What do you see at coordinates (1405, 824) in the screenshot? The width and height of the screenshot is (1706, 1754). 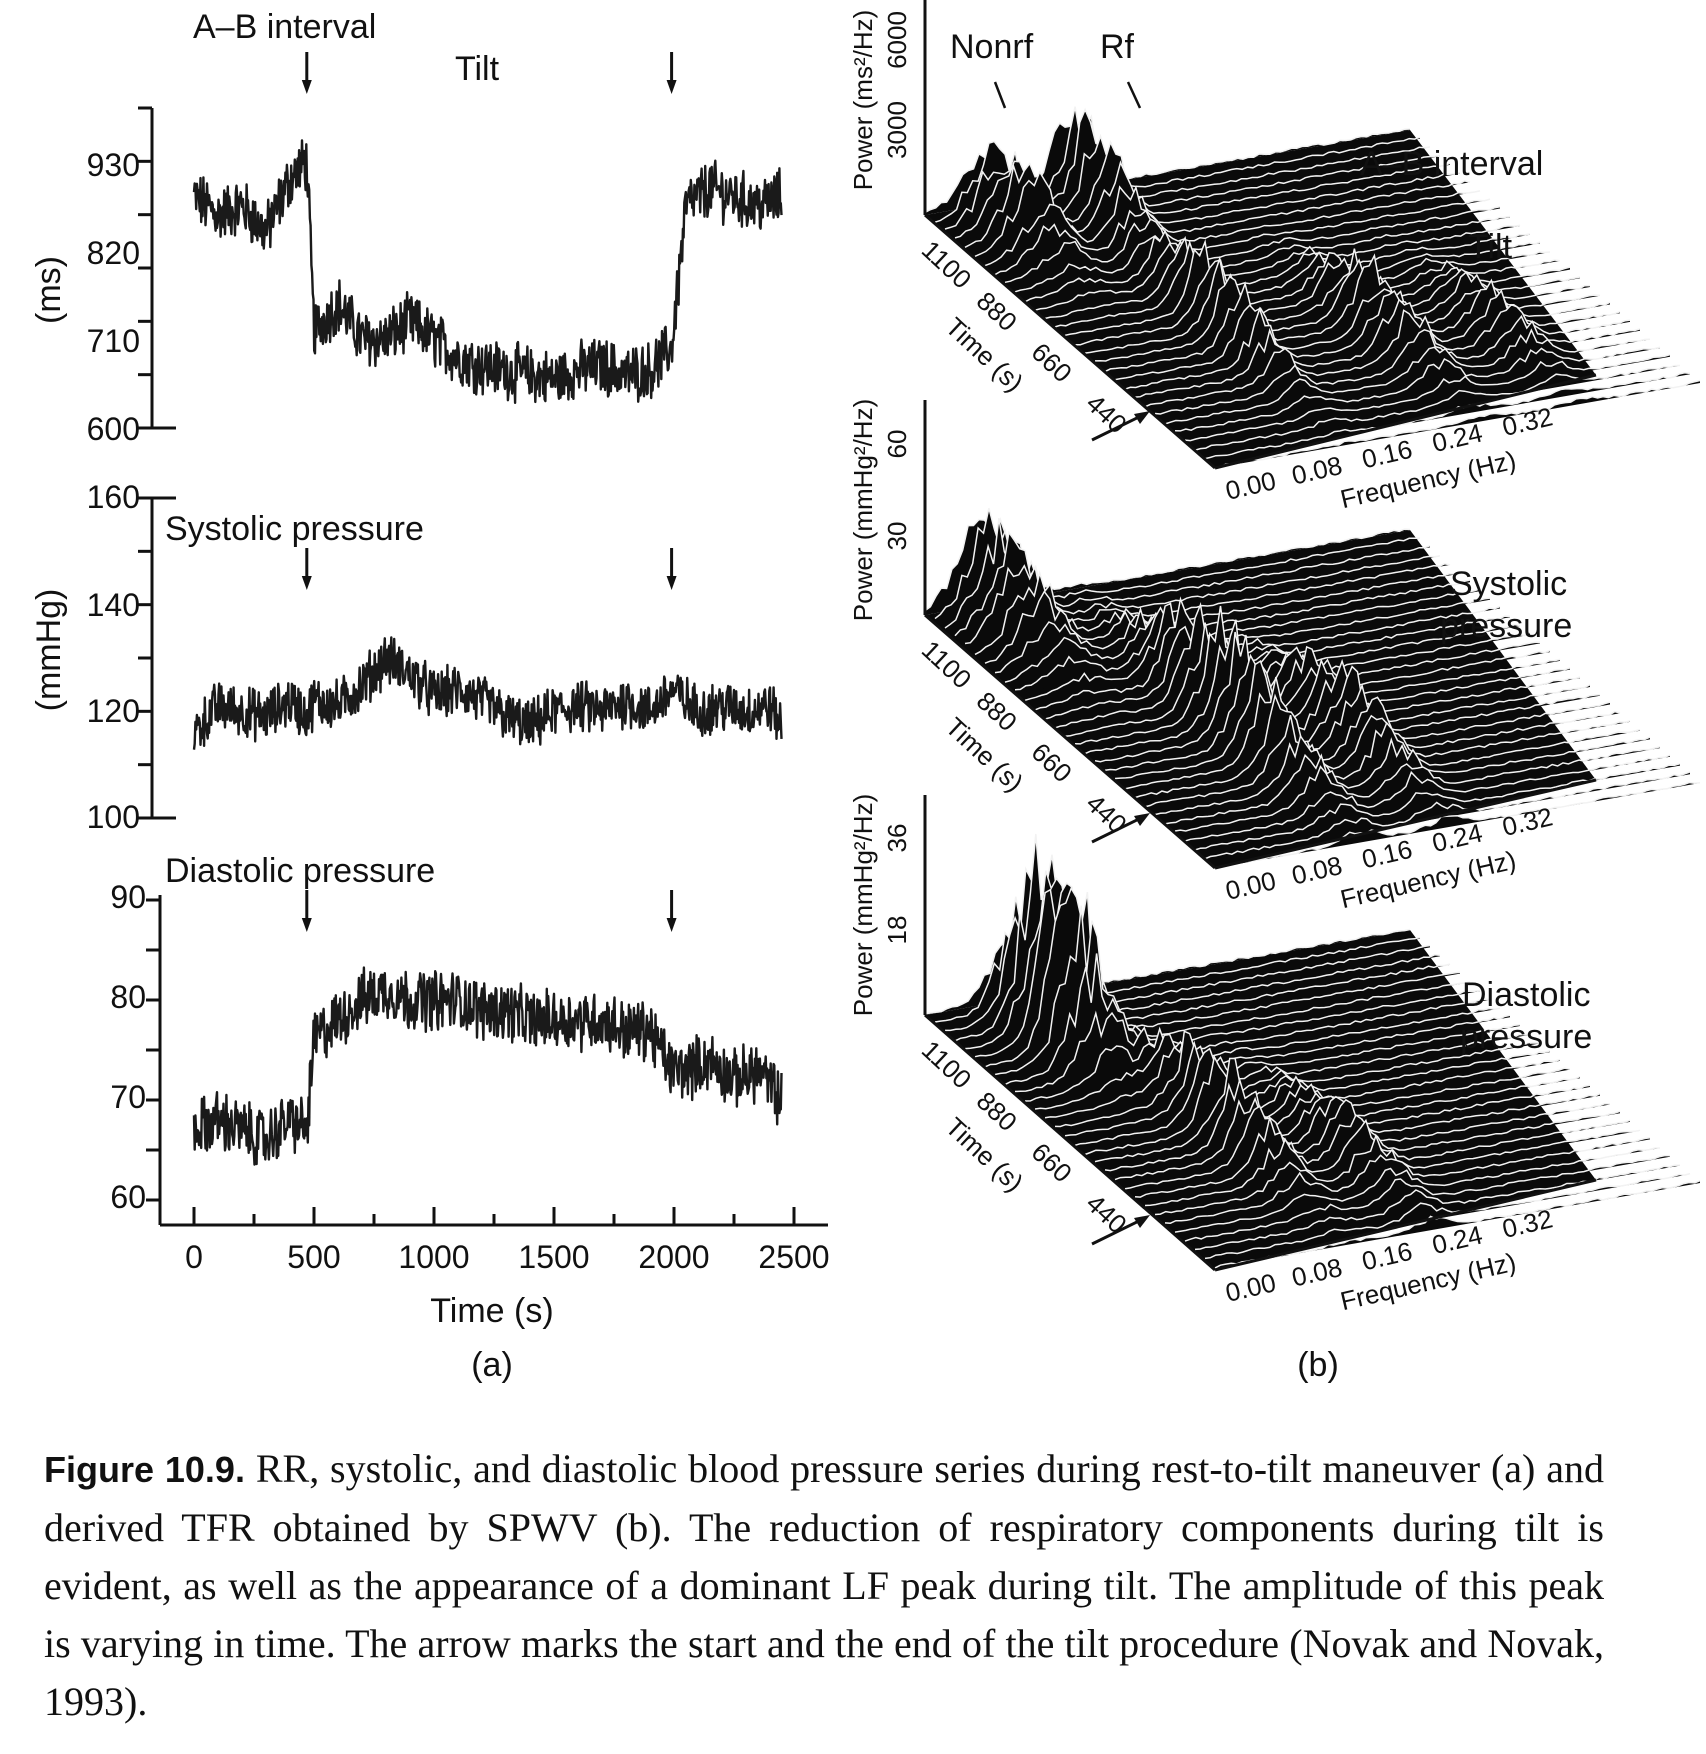 I see `systolic-freq-axis` at bounding box center [1405, 824].